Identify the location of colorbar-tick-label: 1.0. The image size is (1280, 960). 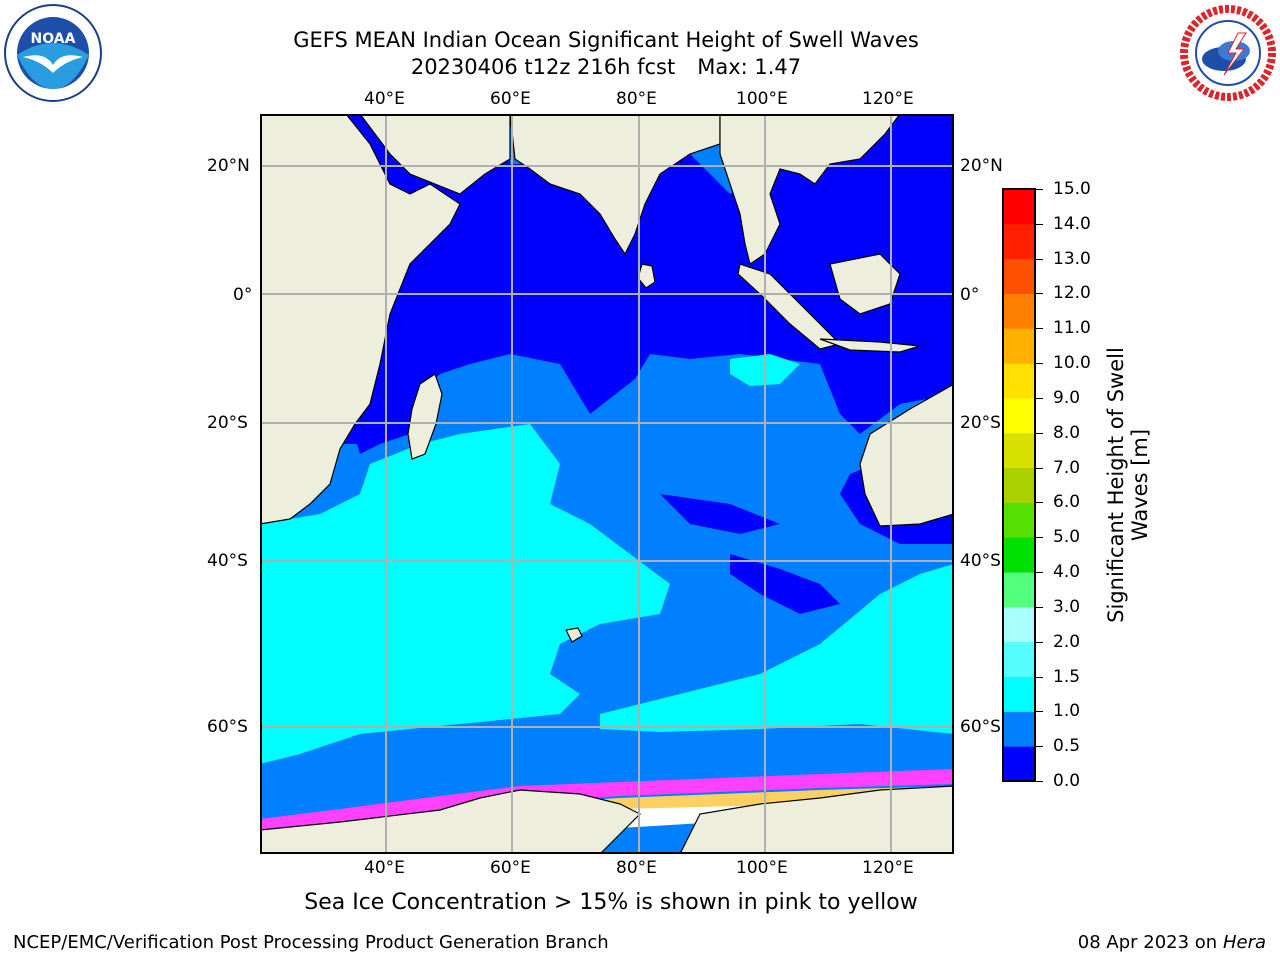
(1067, 711).